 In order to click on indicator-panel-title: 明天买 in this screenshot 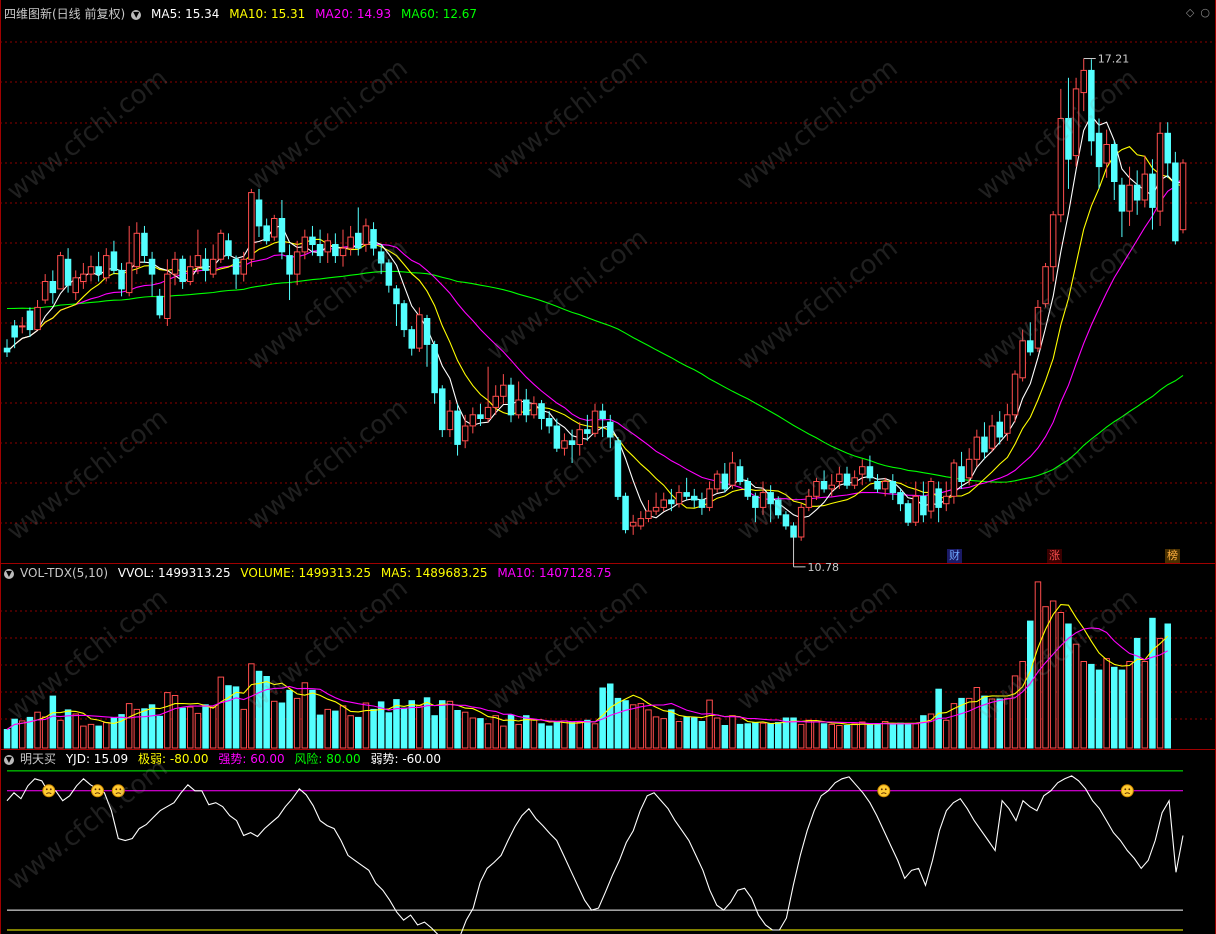, I will do `click(38, 759)`.